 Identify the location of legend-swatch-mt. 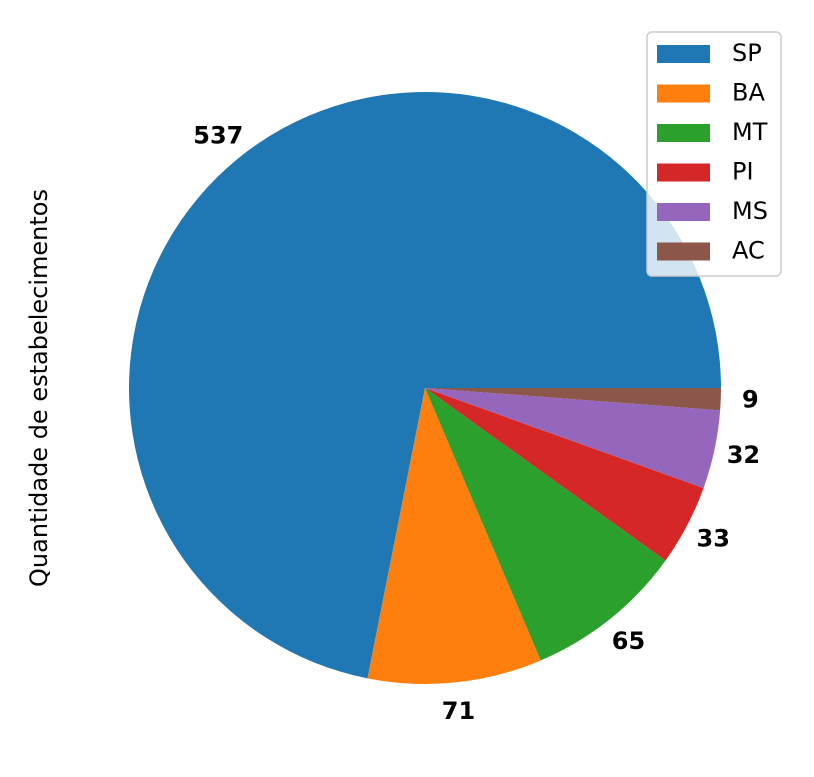
(683, 133).